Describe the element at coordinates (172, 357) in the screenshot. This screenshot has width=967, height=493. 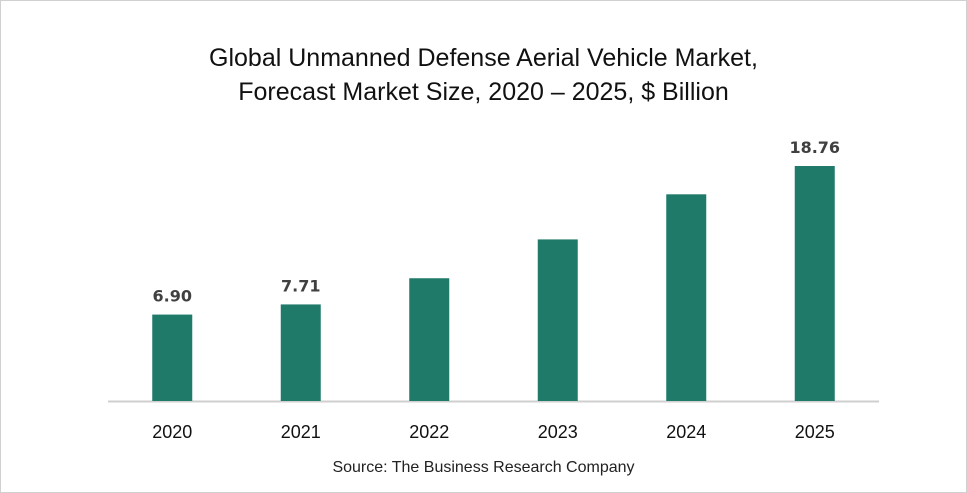
I see `bar-2020` at that location.